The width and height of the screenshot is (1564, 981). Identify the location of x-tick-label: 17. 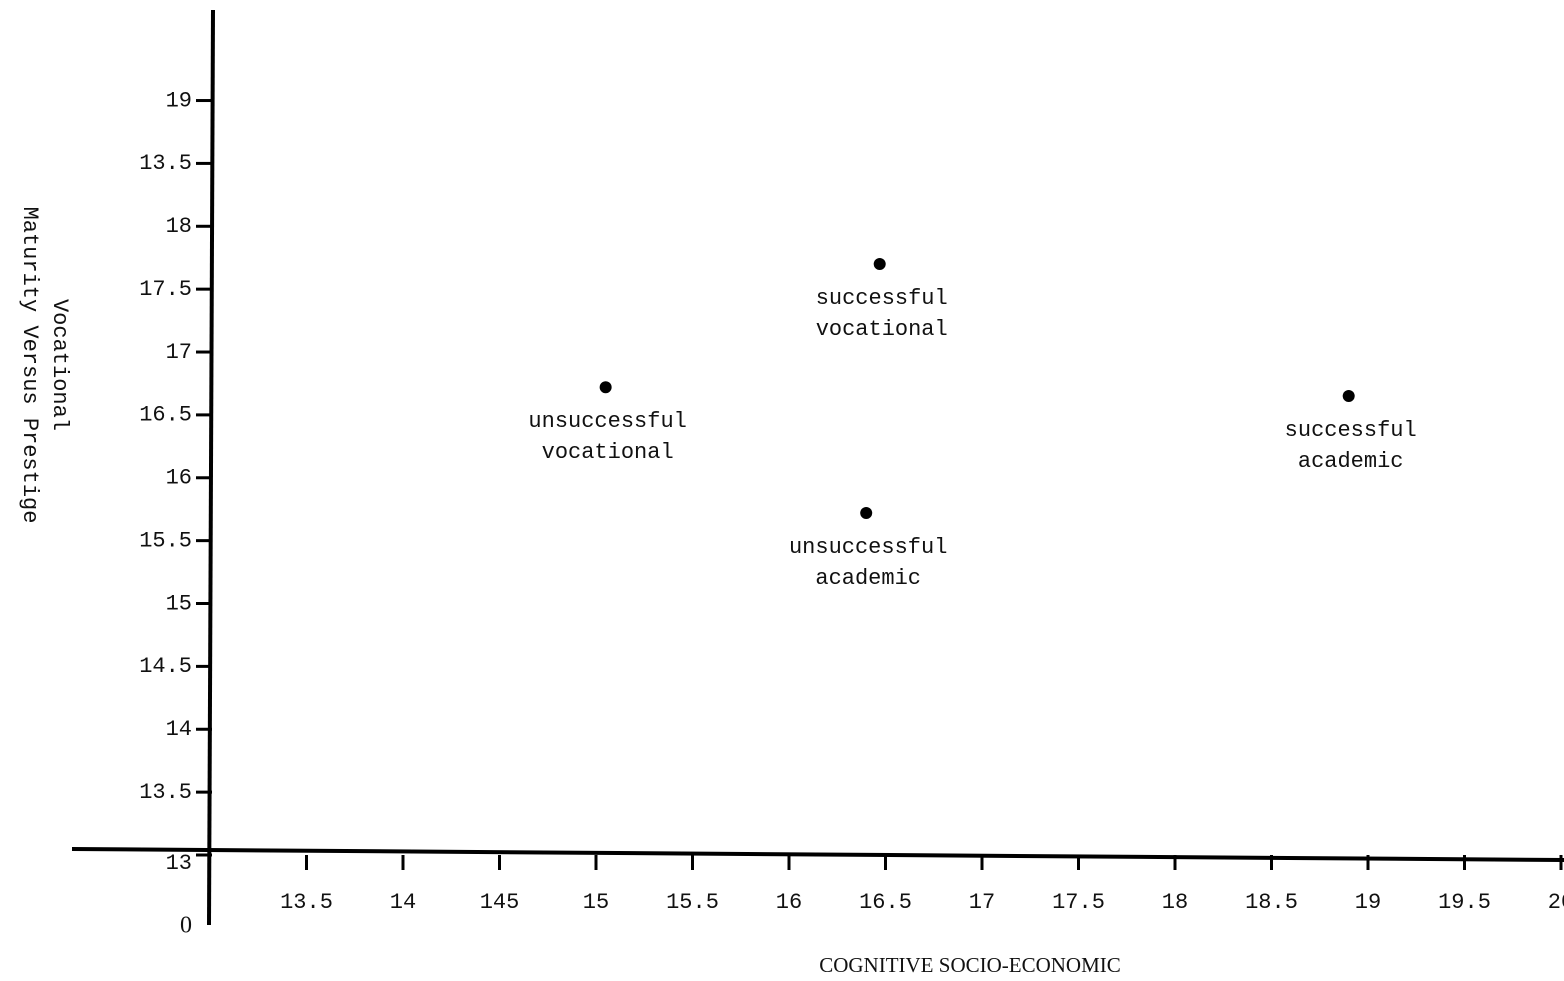
(982, 902).